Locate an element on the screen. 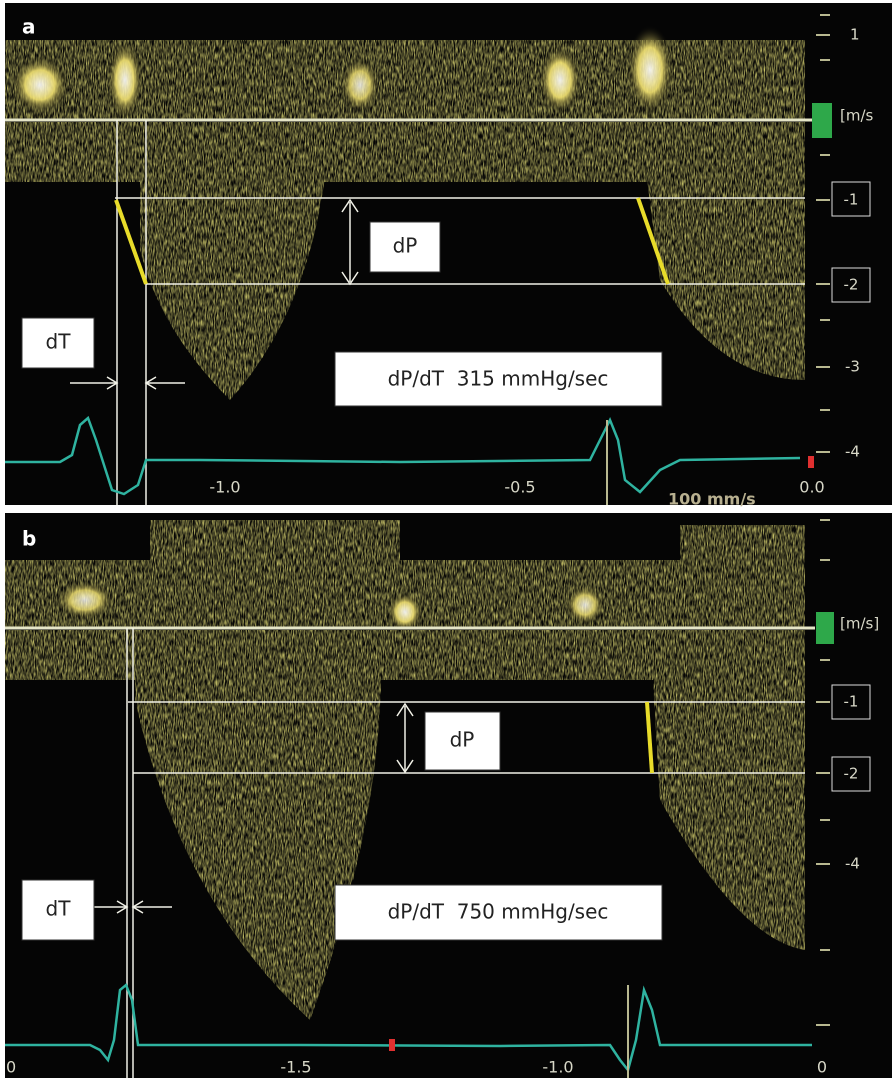 This screenshot has width=892, height=1078. panel-label: a is located at coordinates (29, 27).